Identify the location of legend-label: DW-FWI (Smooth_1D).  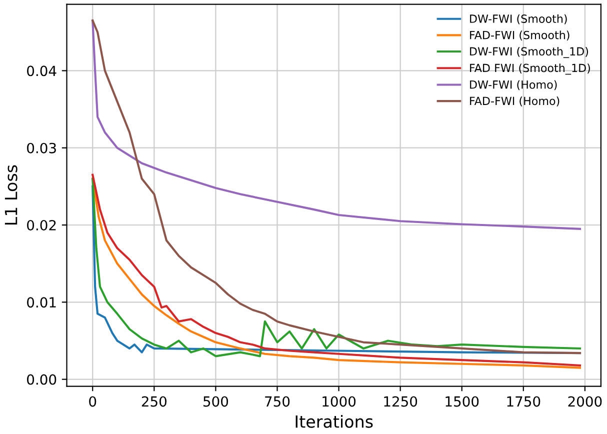
(529, 52).